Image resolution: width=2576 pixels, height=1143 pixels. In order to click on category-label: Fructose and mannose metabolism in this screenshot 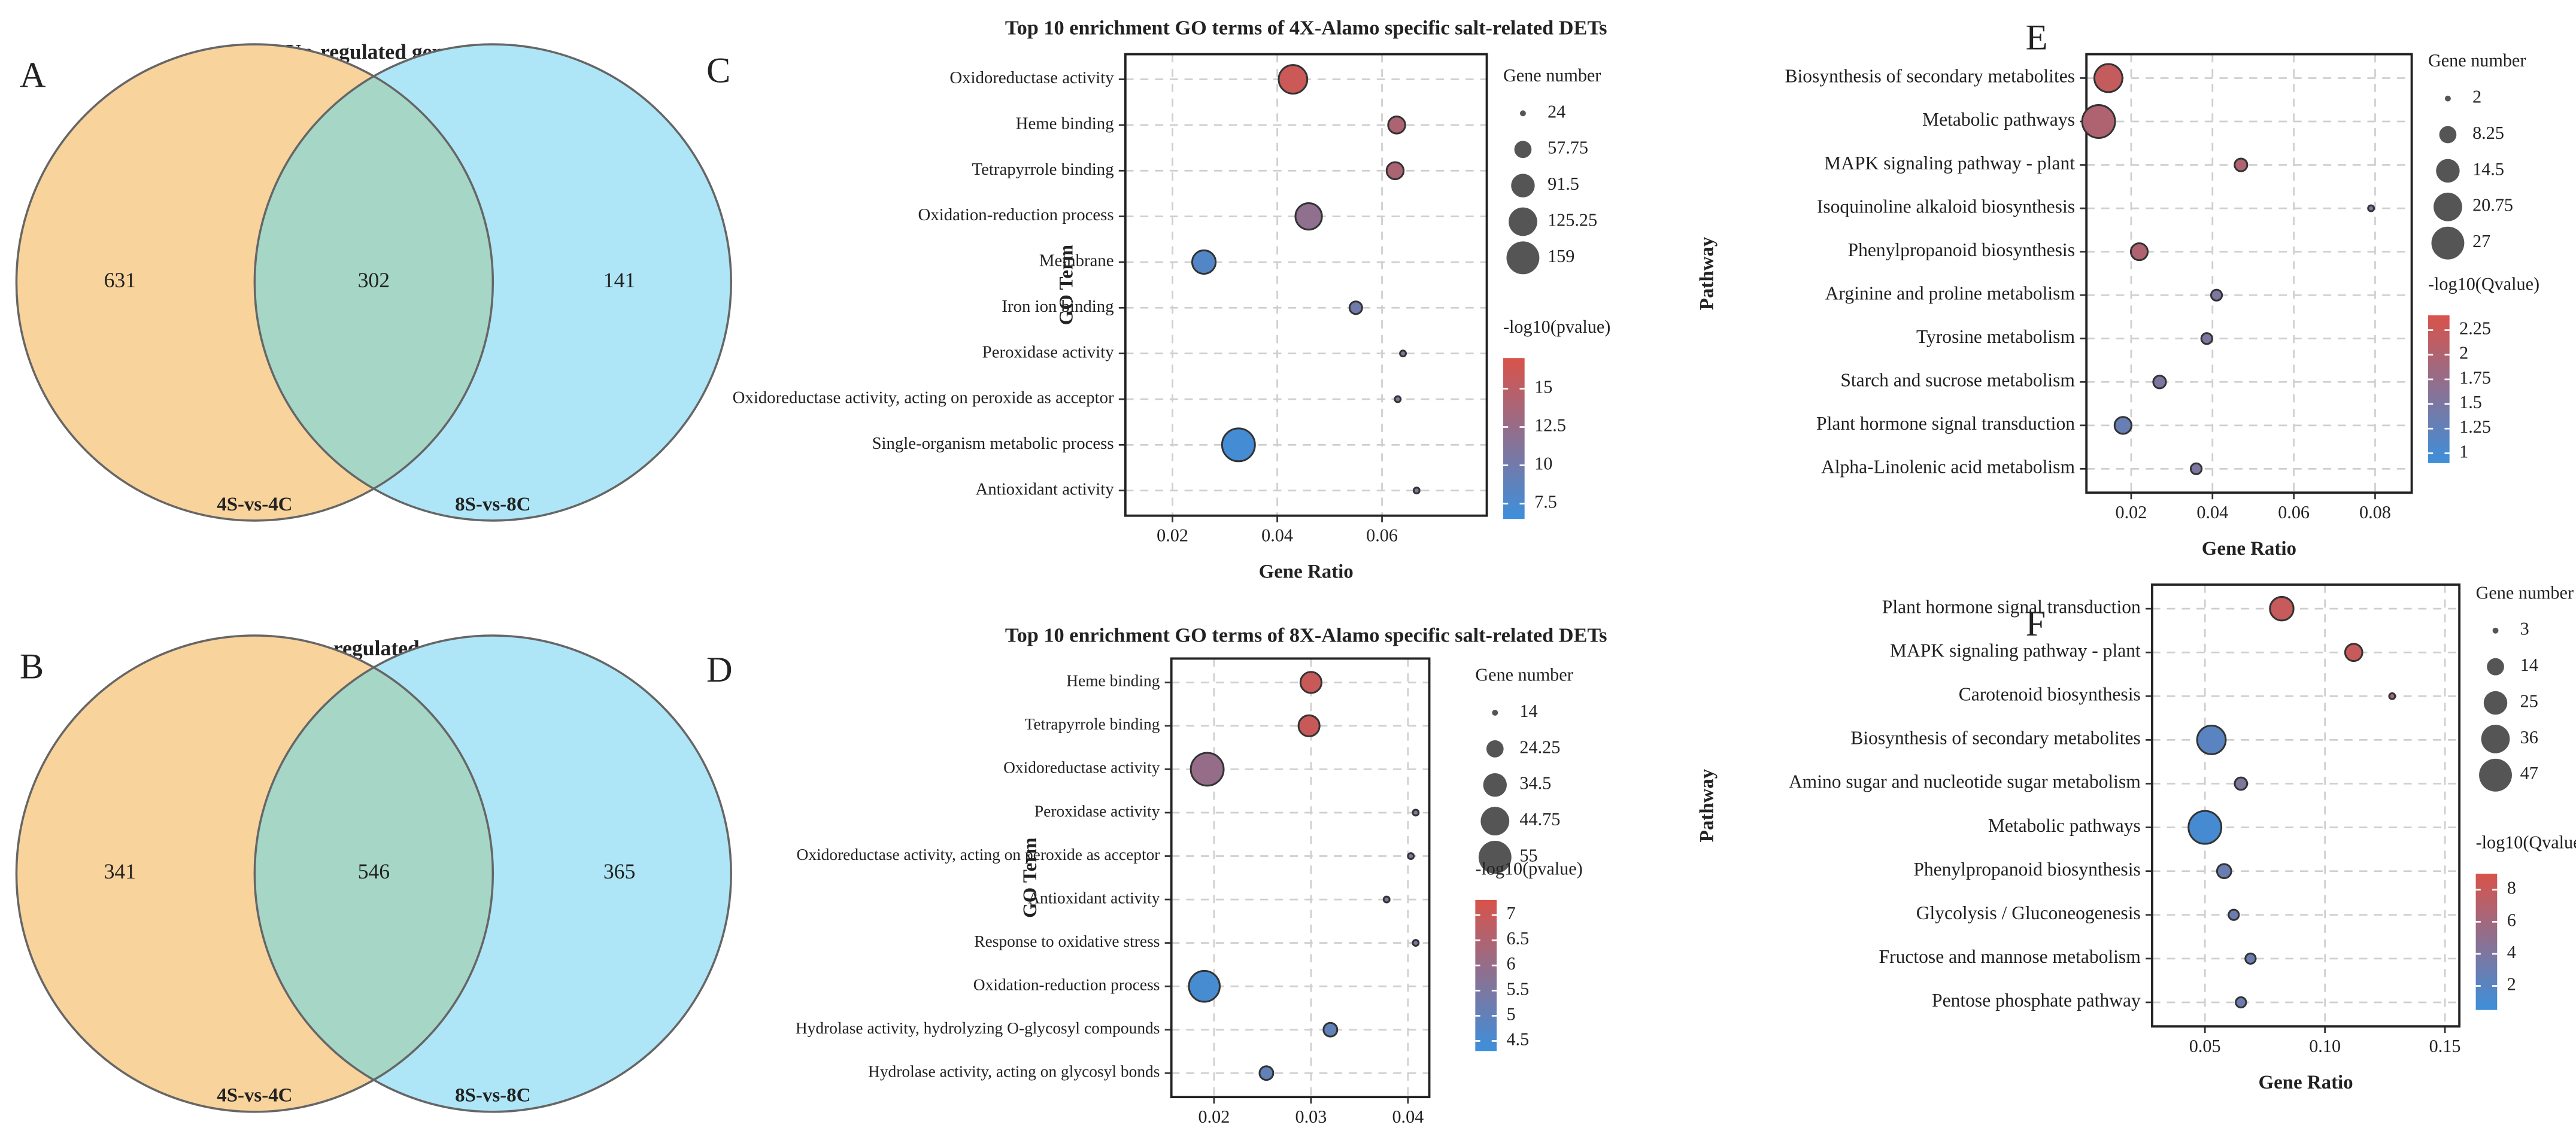, I will do `click(2010, 956)`.